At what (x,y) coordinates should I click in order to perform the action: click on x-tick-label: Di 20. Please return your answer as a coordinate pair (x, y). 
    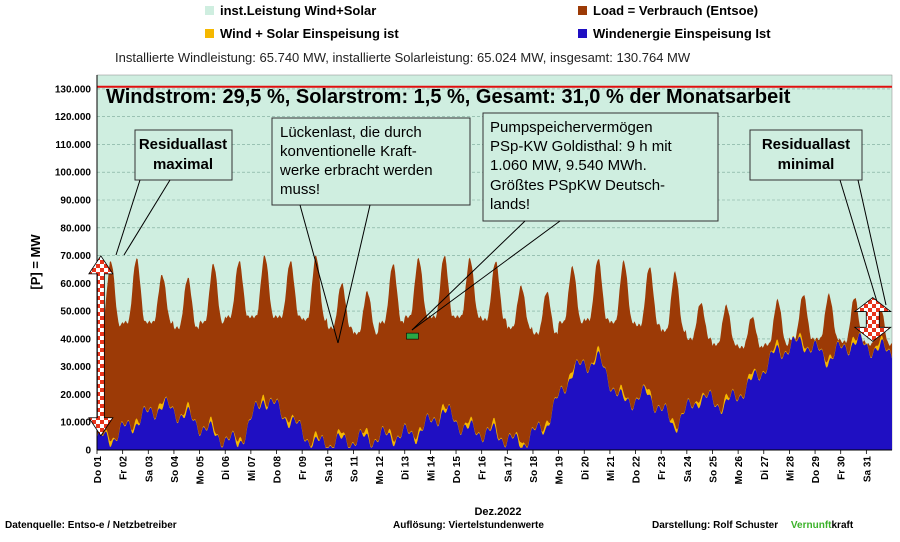
    Looking at the image, I should click on (585, 468).